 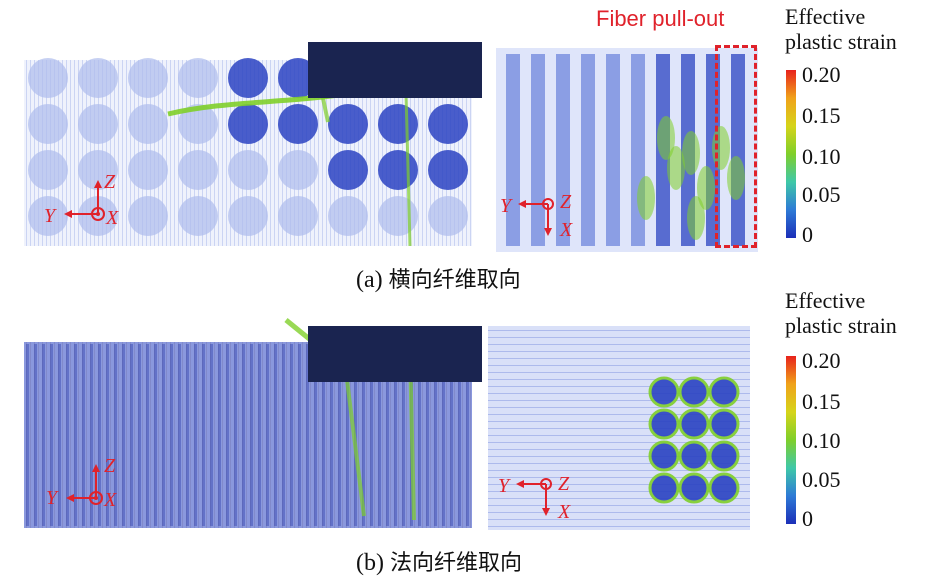 I want to click on fiber-pullout-box, so click(x=736, y=146).